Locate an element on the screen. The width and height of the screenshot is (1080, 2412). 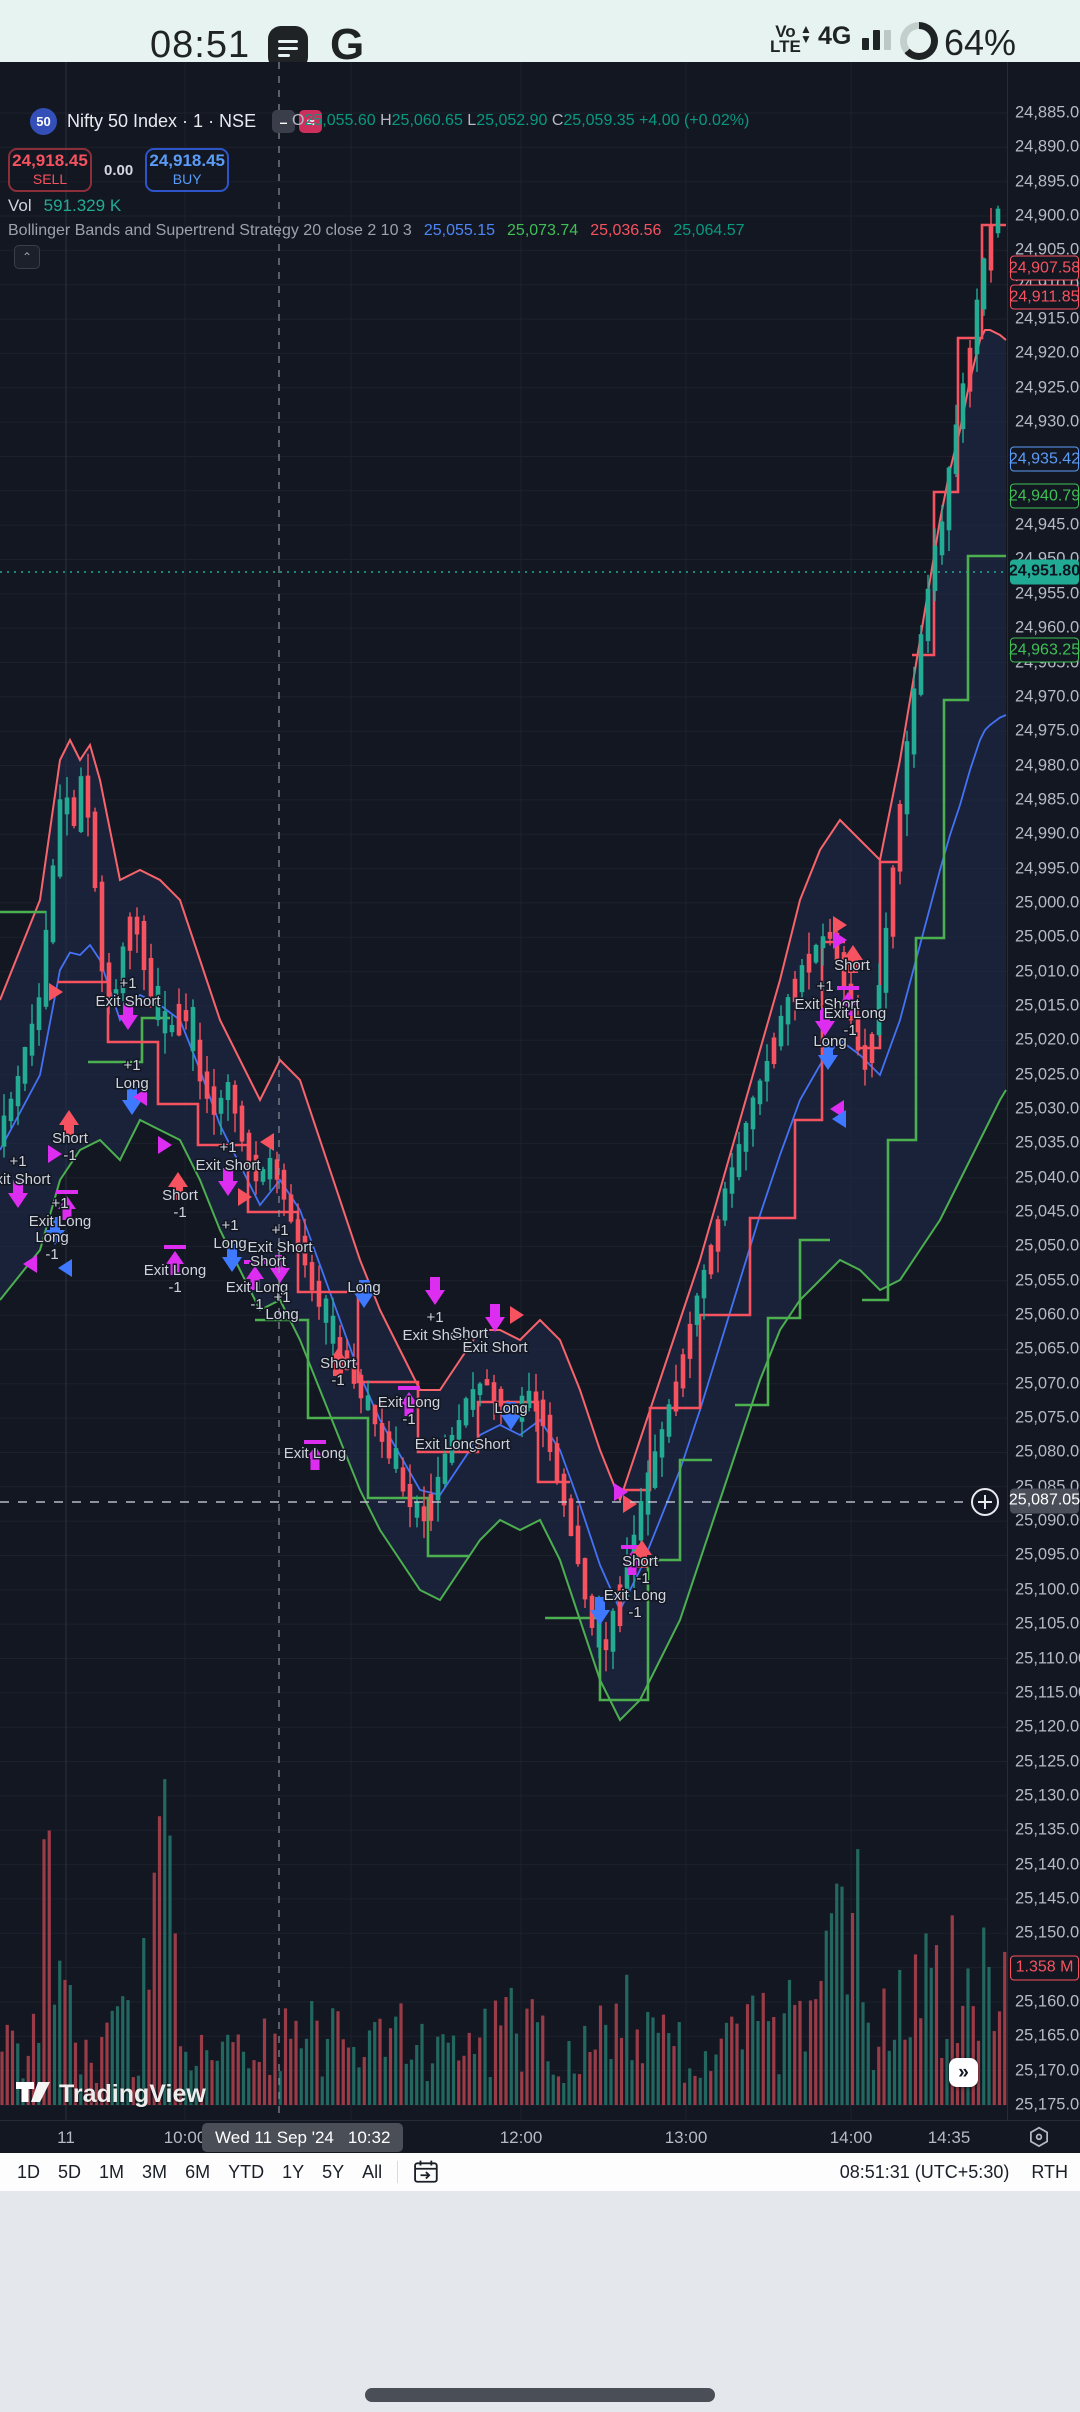
price-tick: 25,115.00 is located at coordinates (1047, 1692).